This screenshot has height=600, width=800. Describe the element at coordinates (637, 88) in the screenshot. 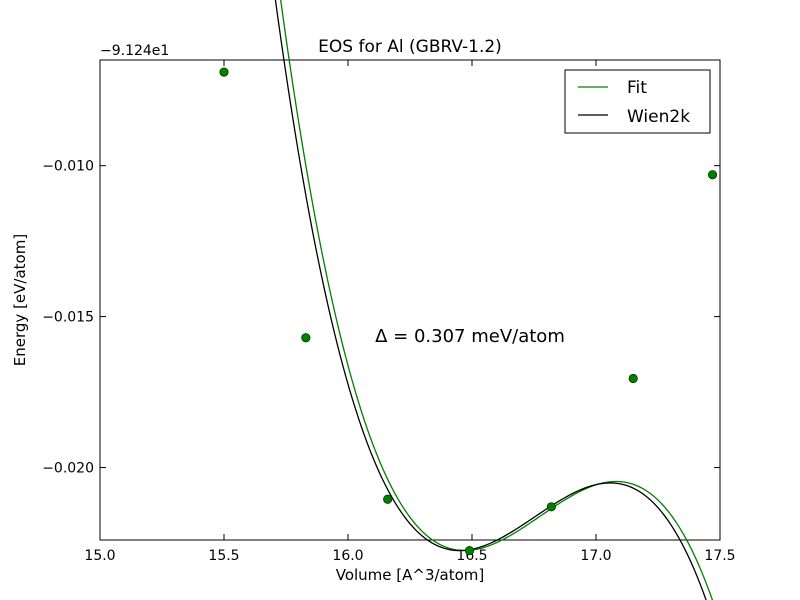

I see `legend-fit-label: Fit` at that location.